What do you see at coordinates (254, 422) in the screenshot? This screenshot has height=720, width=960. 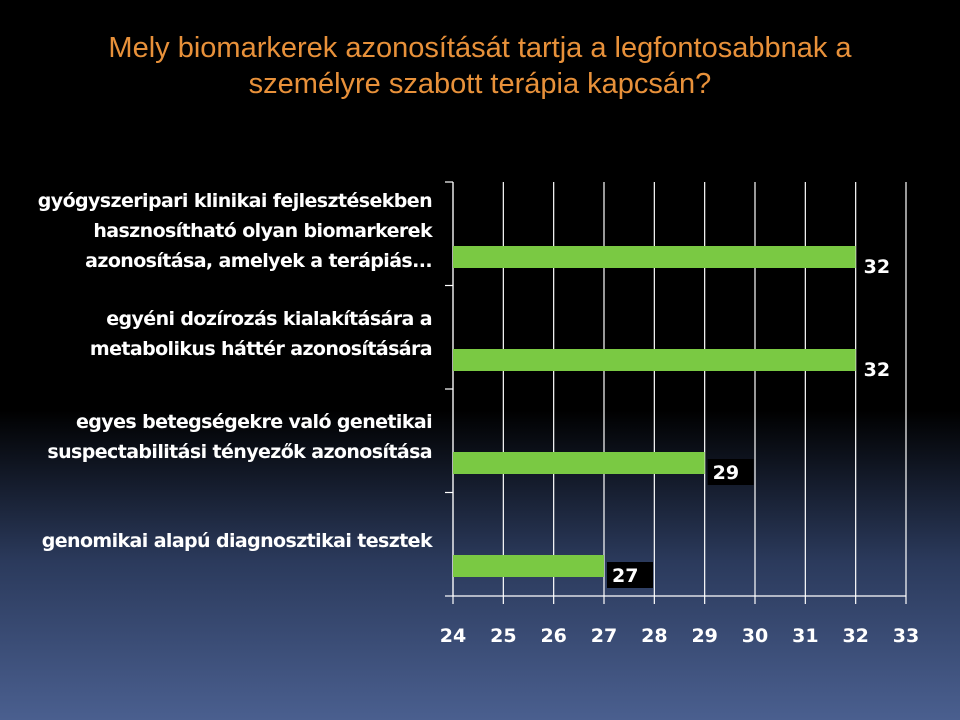 I see `category-label-line: egyes betegségekre való genetikai` at bounding box center [254, 422].